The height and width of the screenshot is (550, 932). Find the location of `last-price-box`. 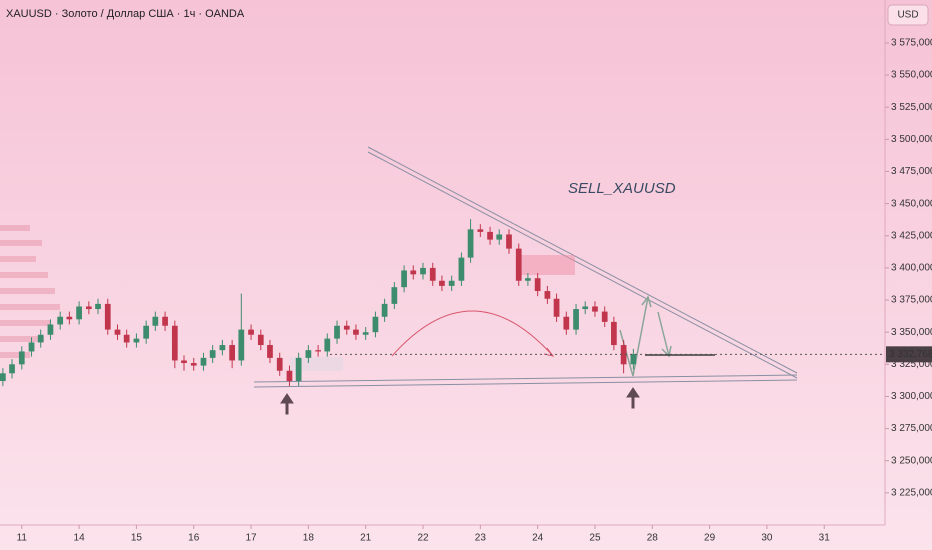

last-price-box is located at coordinates (909, 354).